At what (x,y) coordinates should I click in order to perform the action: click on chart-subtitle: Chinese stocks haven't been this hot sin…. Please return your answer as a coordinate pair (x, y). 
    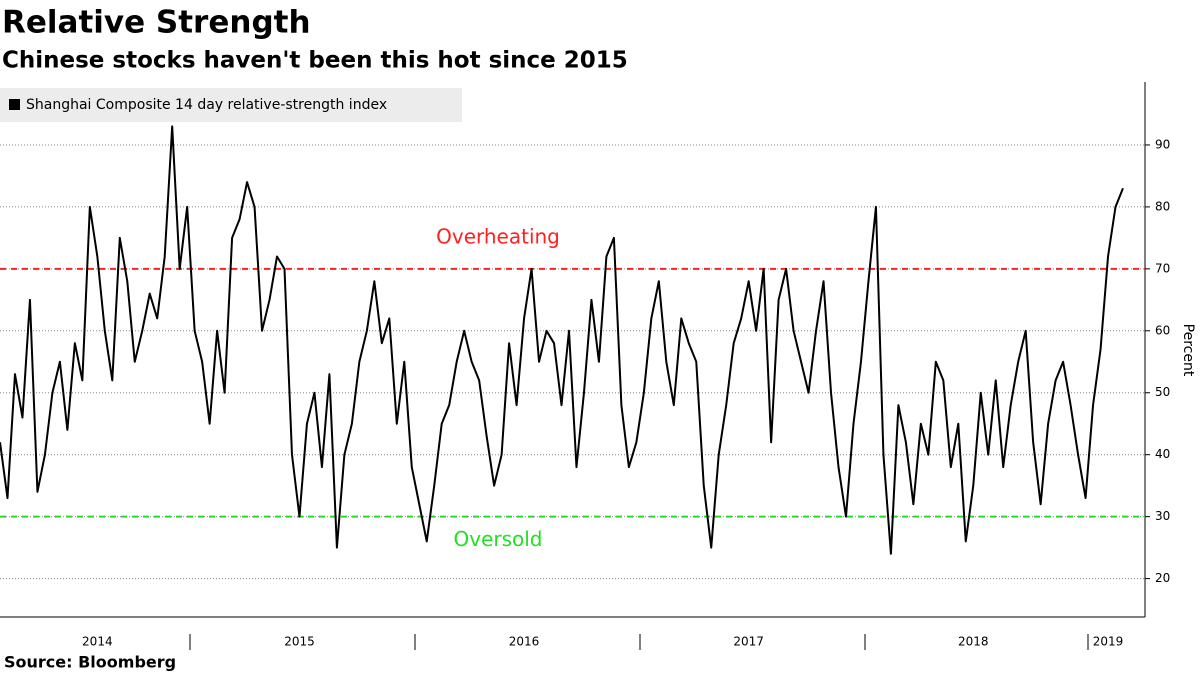
    Looking at the image, I should click on (315, 61).